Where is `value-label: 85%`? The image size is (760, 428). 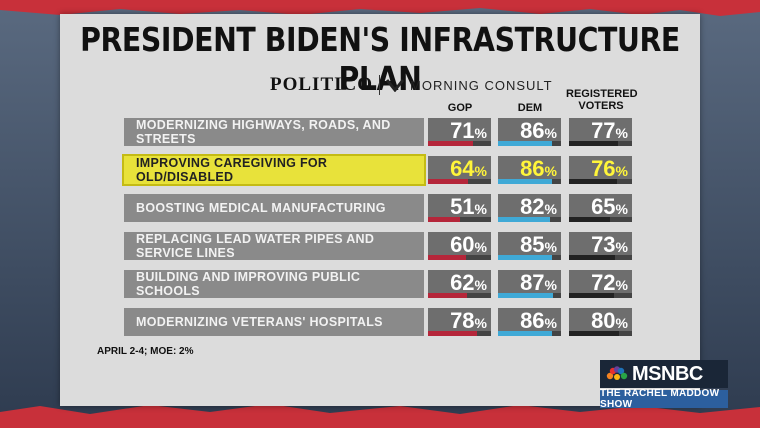 value-label: 85% is located at coordinates (538, 246).